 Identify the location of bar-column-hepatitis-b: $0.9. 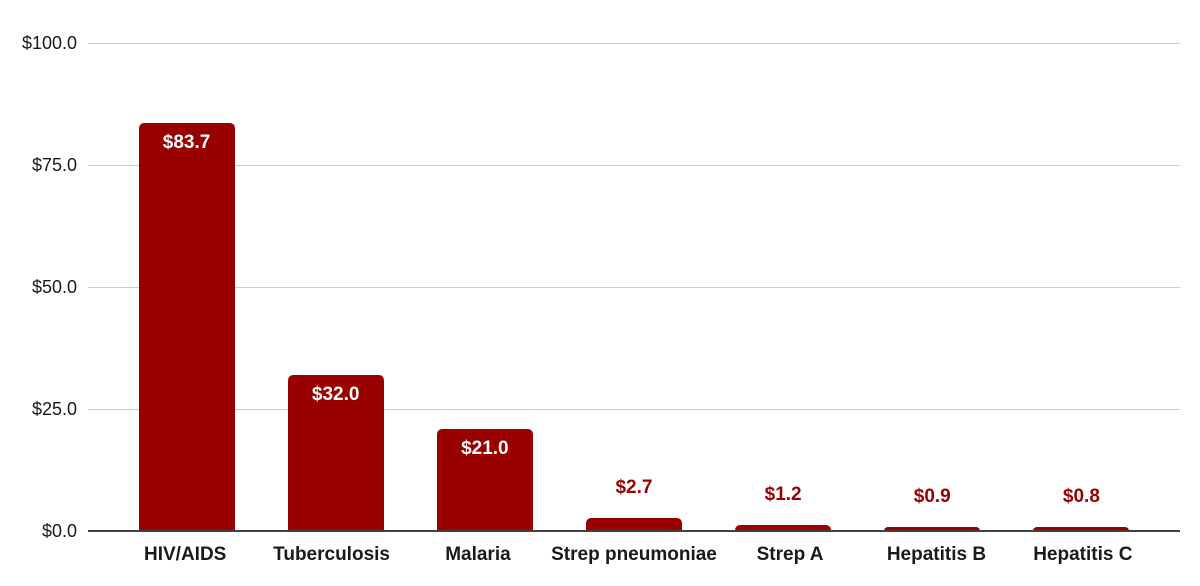
(932, 287).